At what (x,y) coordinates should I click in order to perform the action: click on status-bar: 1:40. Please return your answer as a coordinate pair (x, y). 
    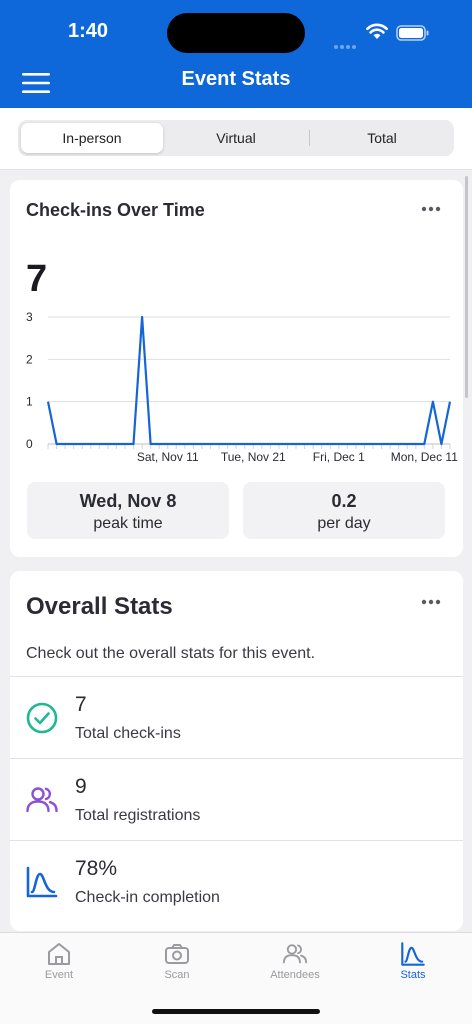
    Looking at the image, I should click on (236, 31).